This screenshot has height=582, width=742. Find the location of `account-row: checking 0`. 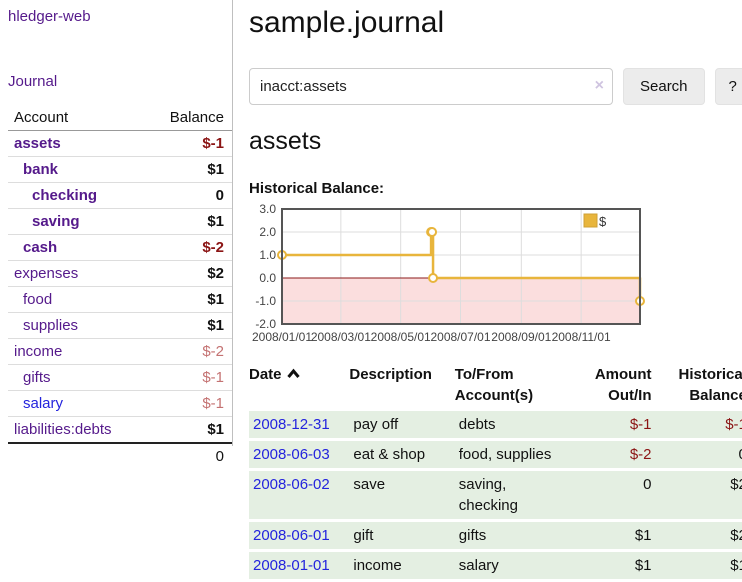

account-row: checking 0 is located at coordinates (120, 195).